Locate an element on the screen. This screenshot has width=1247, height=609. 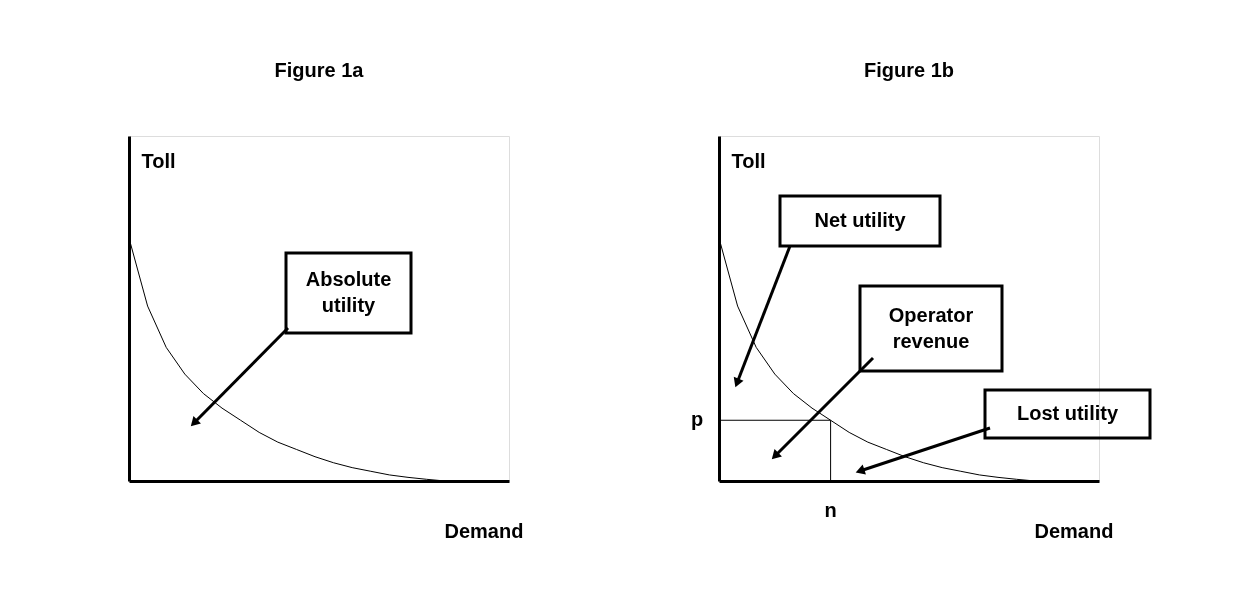
chart-title: Figure 1b is located at coordinates (909, 70).